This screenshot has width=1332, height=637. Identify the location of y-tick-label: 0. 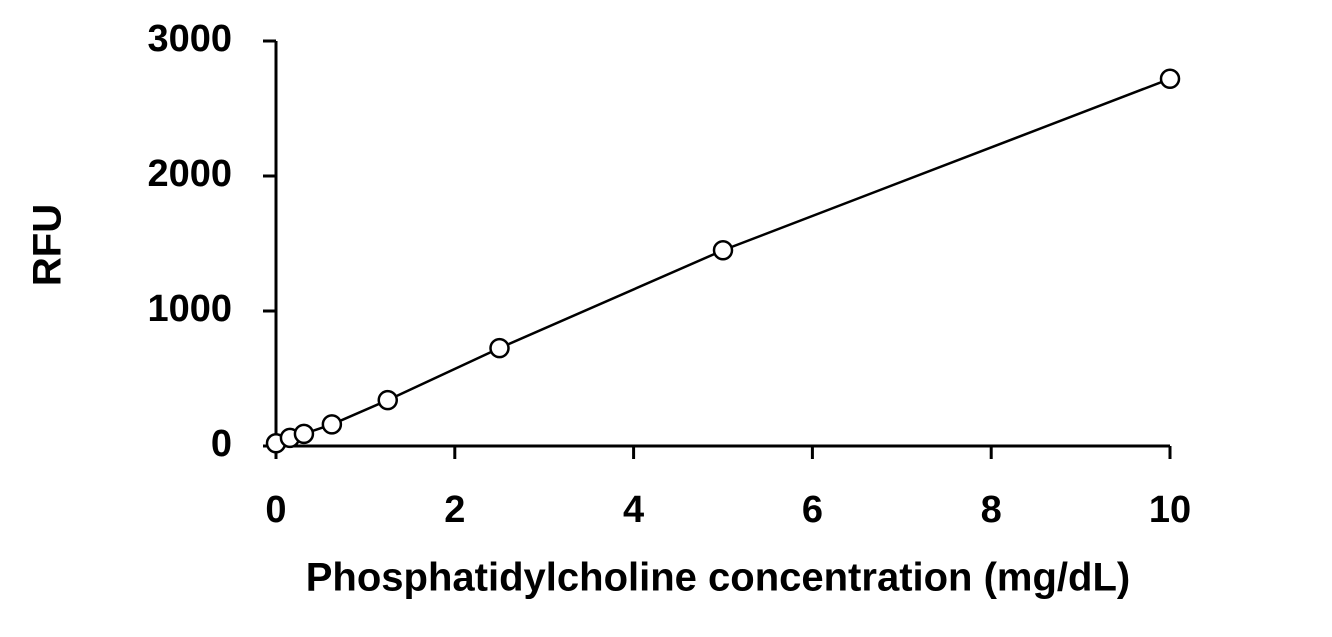
(221, 444).